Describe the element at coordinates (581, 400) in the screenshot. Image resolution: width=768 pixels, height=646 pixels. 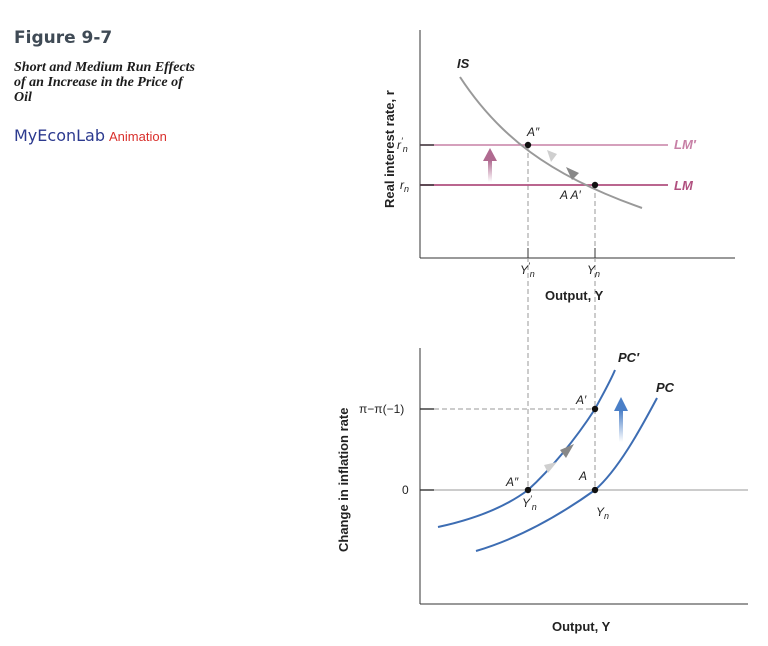
I see `point-a-prime-bottom-label: A′` at that location.